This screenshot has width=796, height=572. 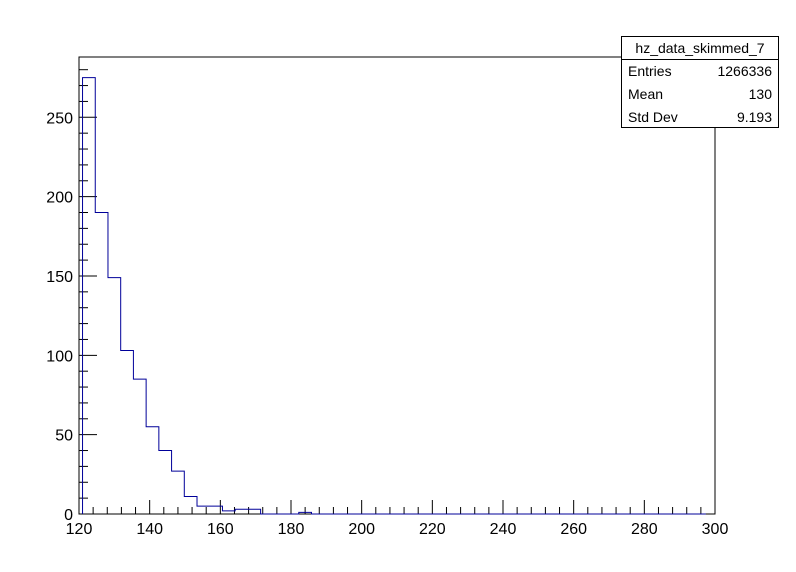 I want to click on stats-row-mean: Mean 130, so click(x=700, y=94).